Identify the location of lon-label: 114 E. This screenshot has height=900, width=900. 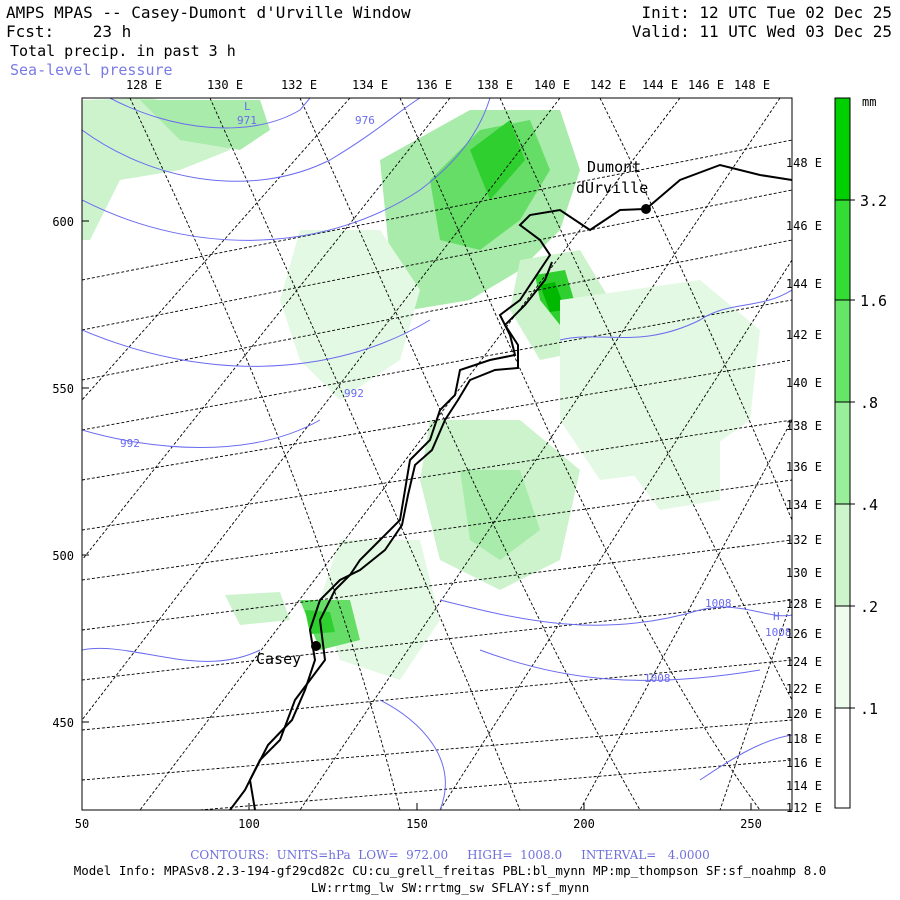
(804, 786).